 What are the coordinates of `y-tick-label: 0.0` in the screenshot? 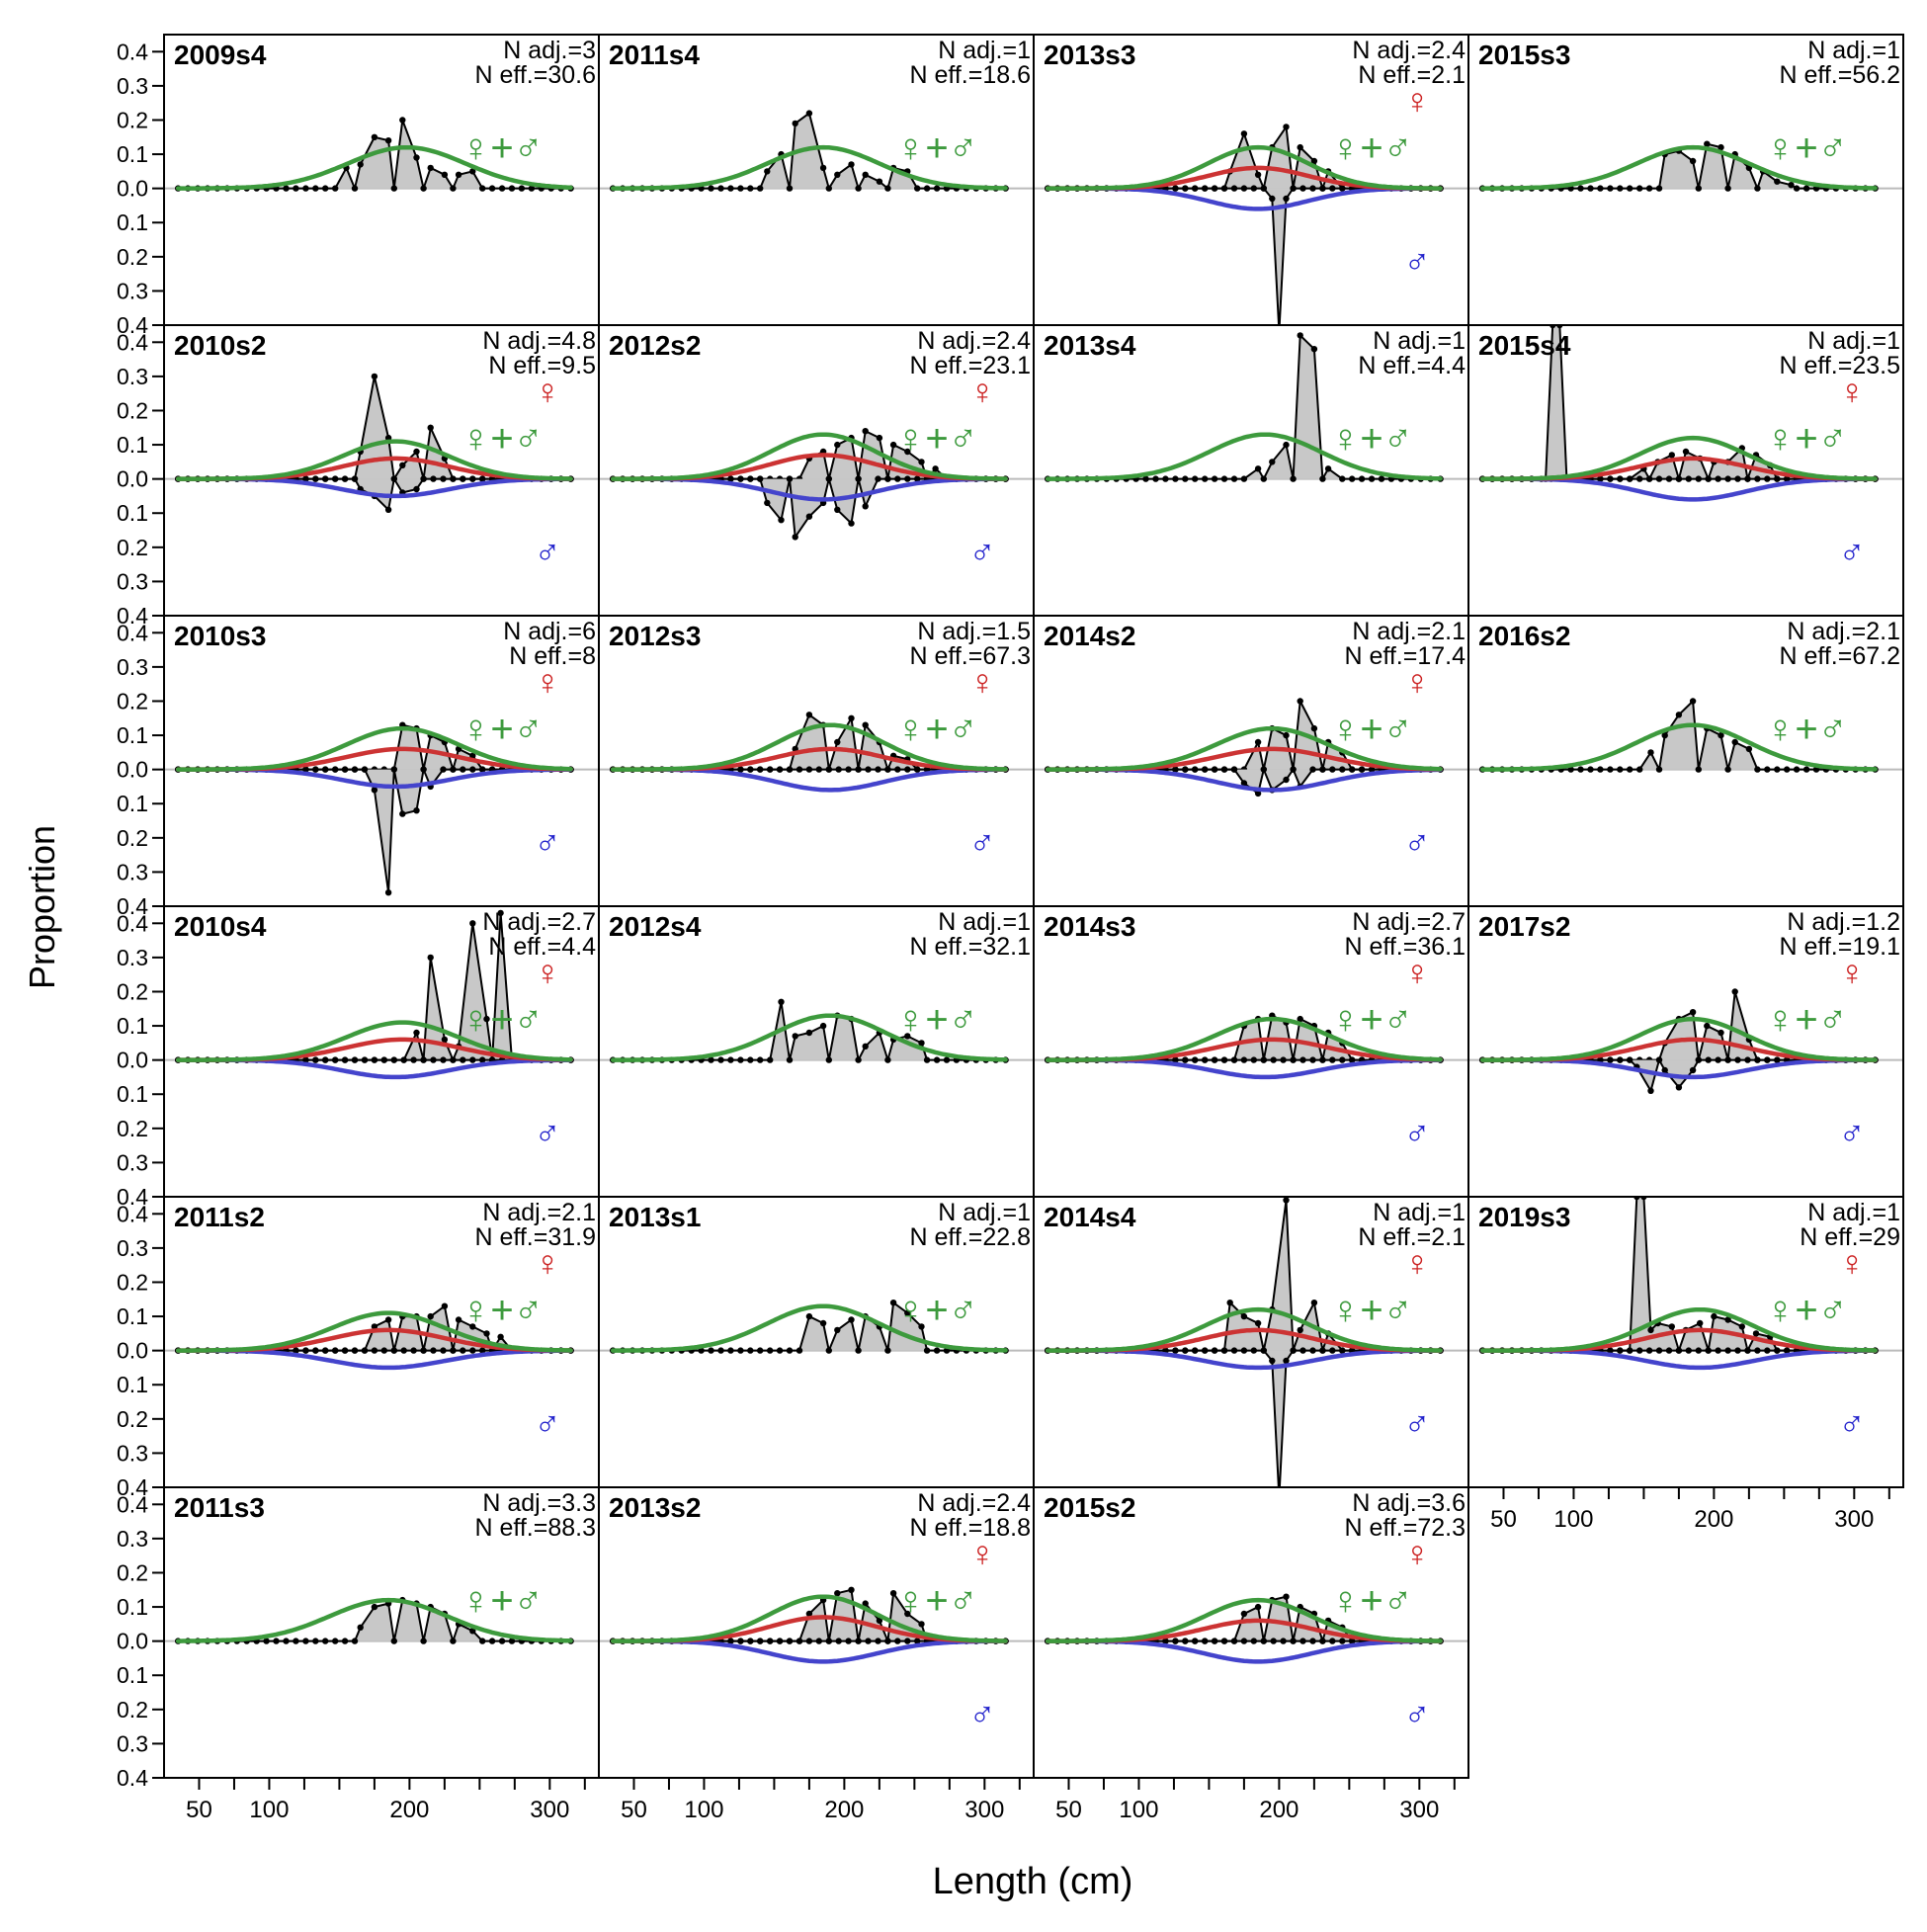 It's located at (132, 1351).